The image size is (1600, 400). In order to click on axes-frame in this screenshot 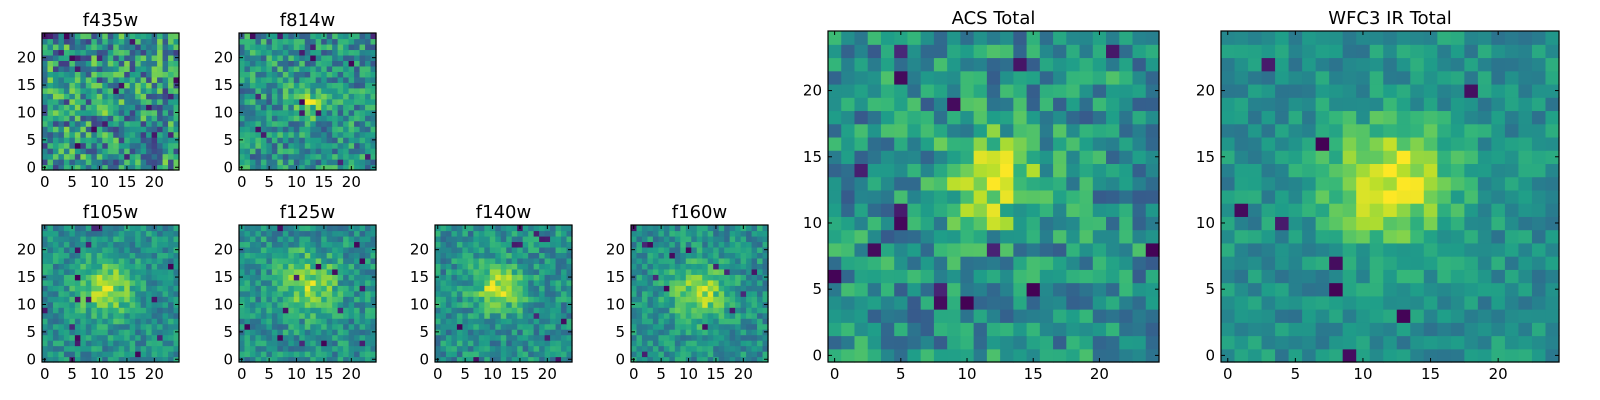, I will do `click(307, 101)`.